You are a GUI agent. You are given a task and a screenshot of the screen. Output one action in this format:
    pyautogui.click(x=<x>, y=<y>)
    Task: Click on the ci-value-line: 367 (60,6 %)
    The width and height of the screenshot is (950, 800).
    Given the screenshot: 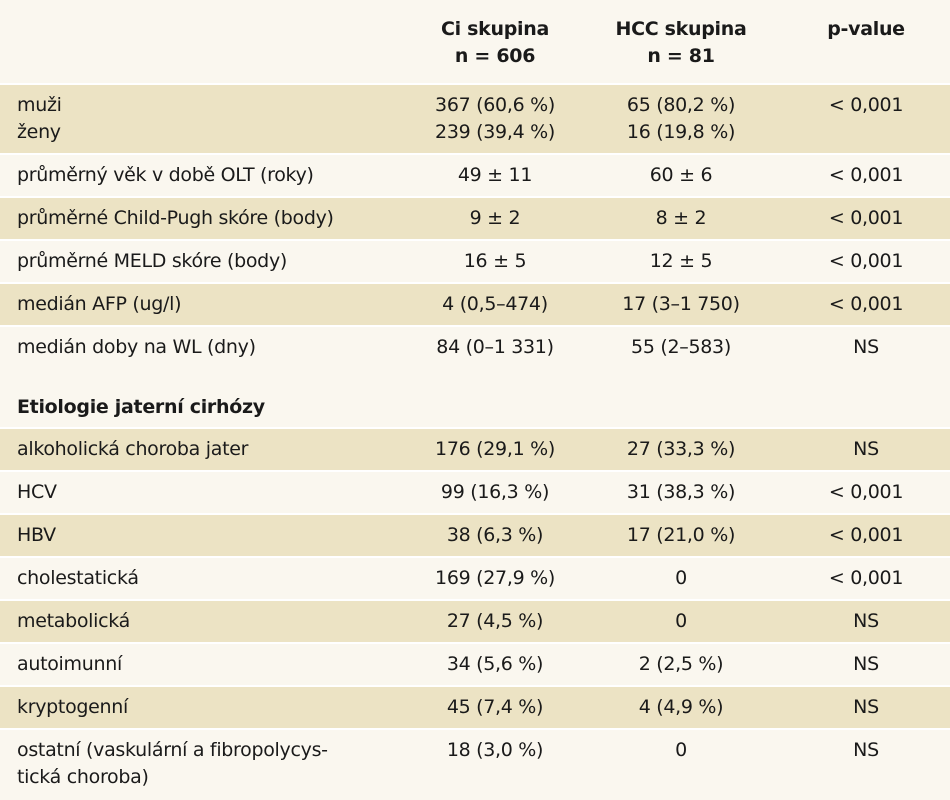 What is the action you would take?
    pyautogui.click(x=495, y=105)
    